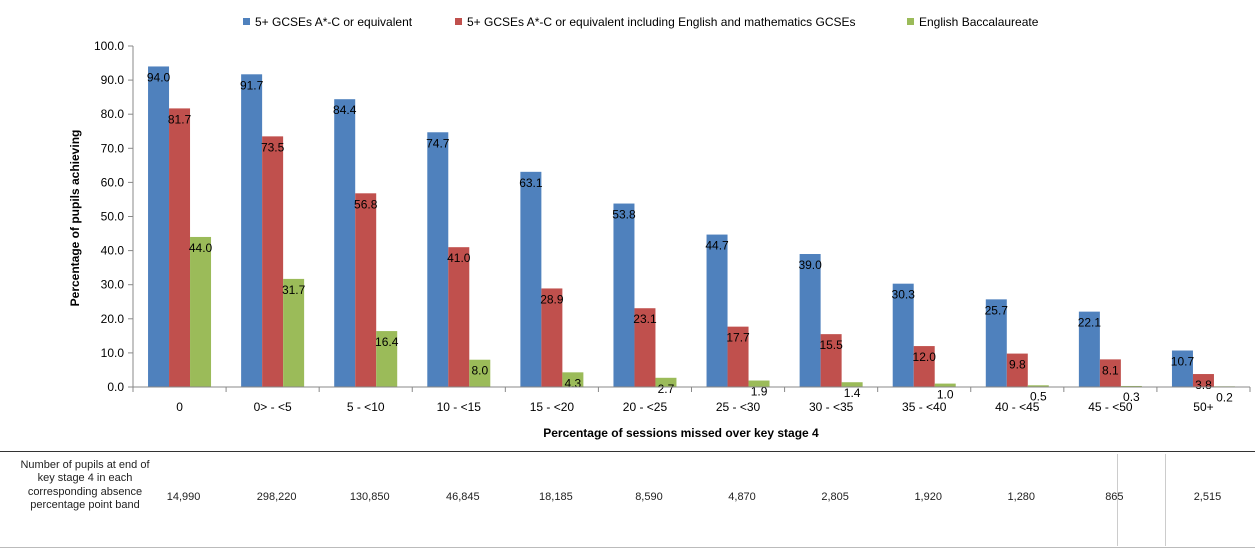  What do you see at coordinates (113, 353) in the screenshot?
I see `y-tick-label: 10.0` at bounding box center [113, 353].